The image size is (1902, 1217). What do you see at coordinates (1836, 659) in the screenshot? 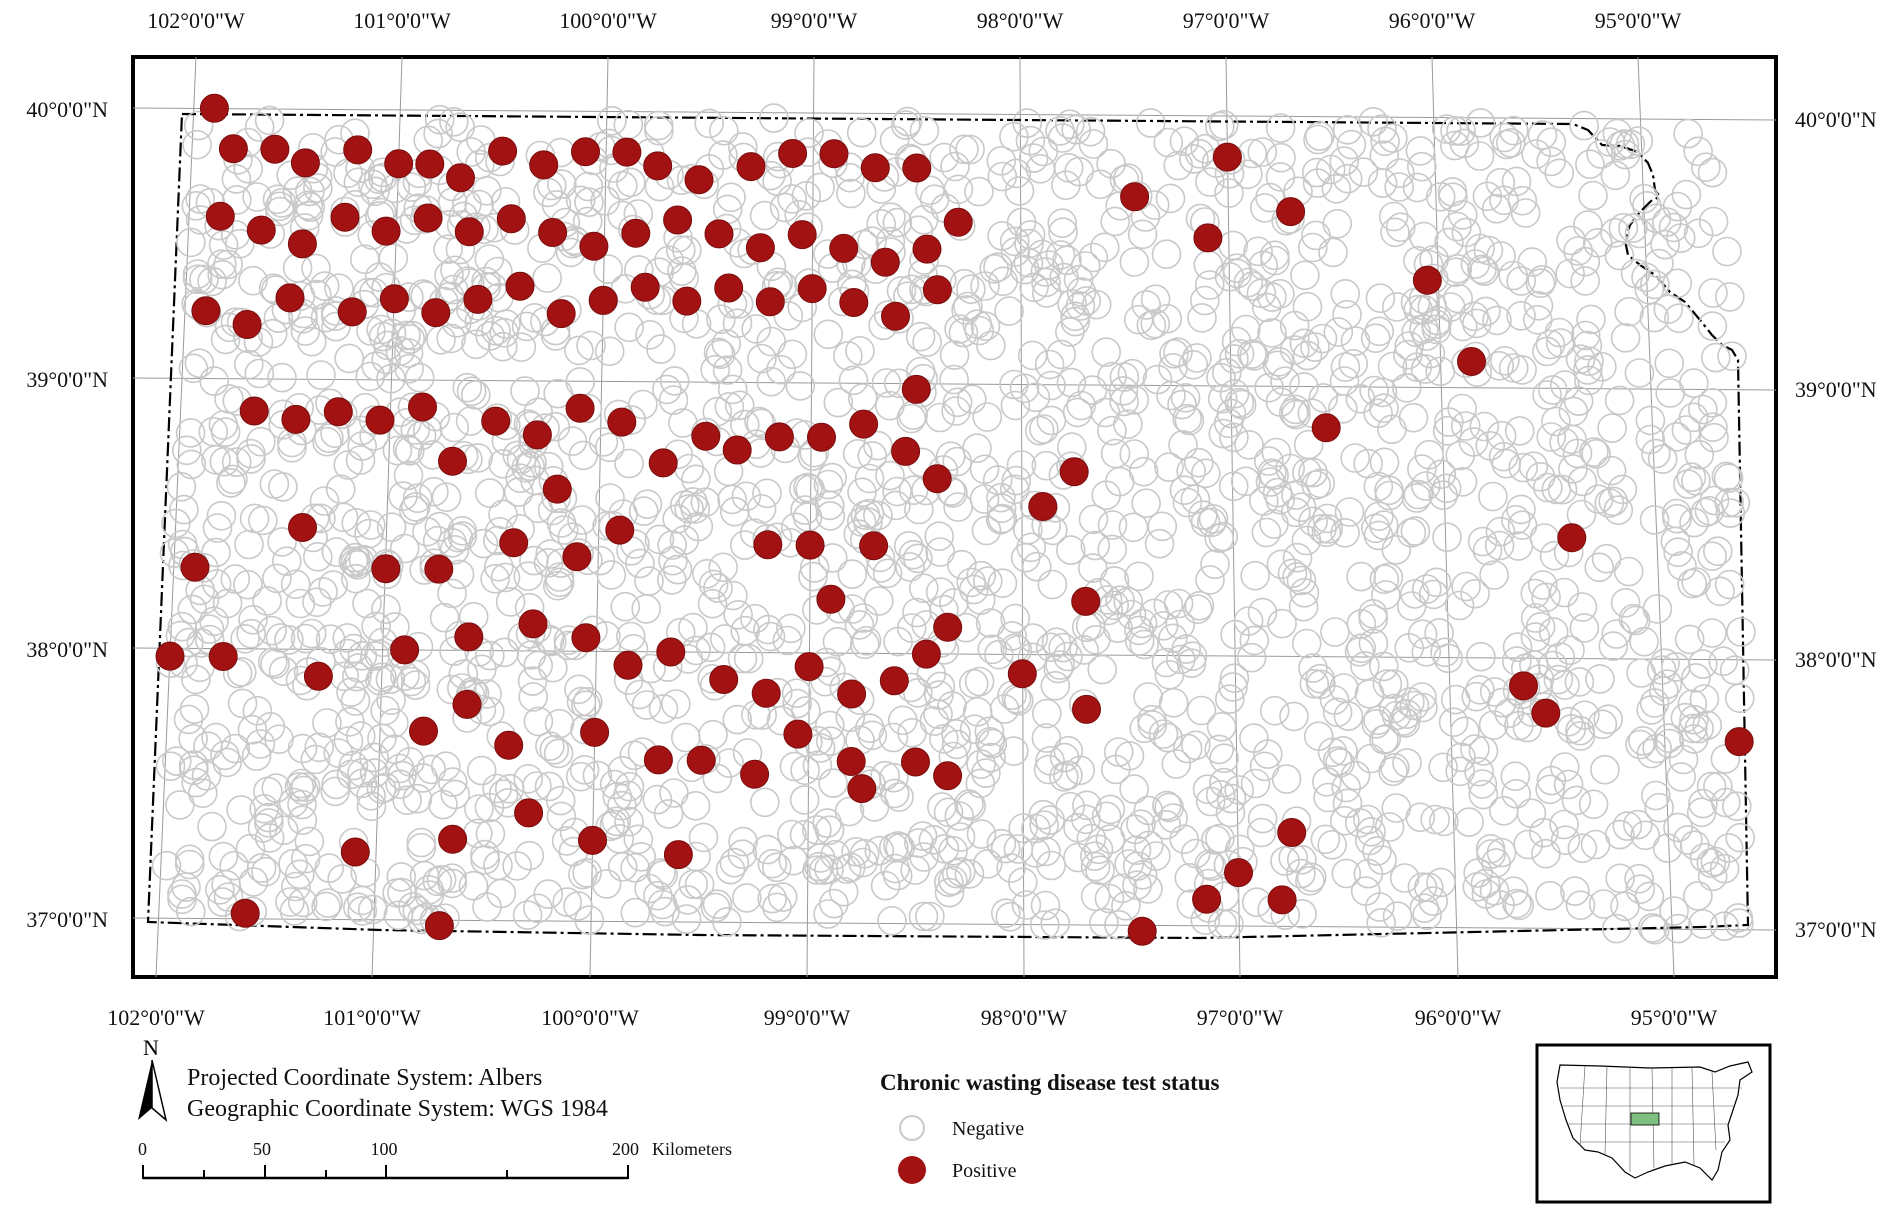
I see `right-latitude-label: 38°0'0"N` at bounding box center [1836, 659].